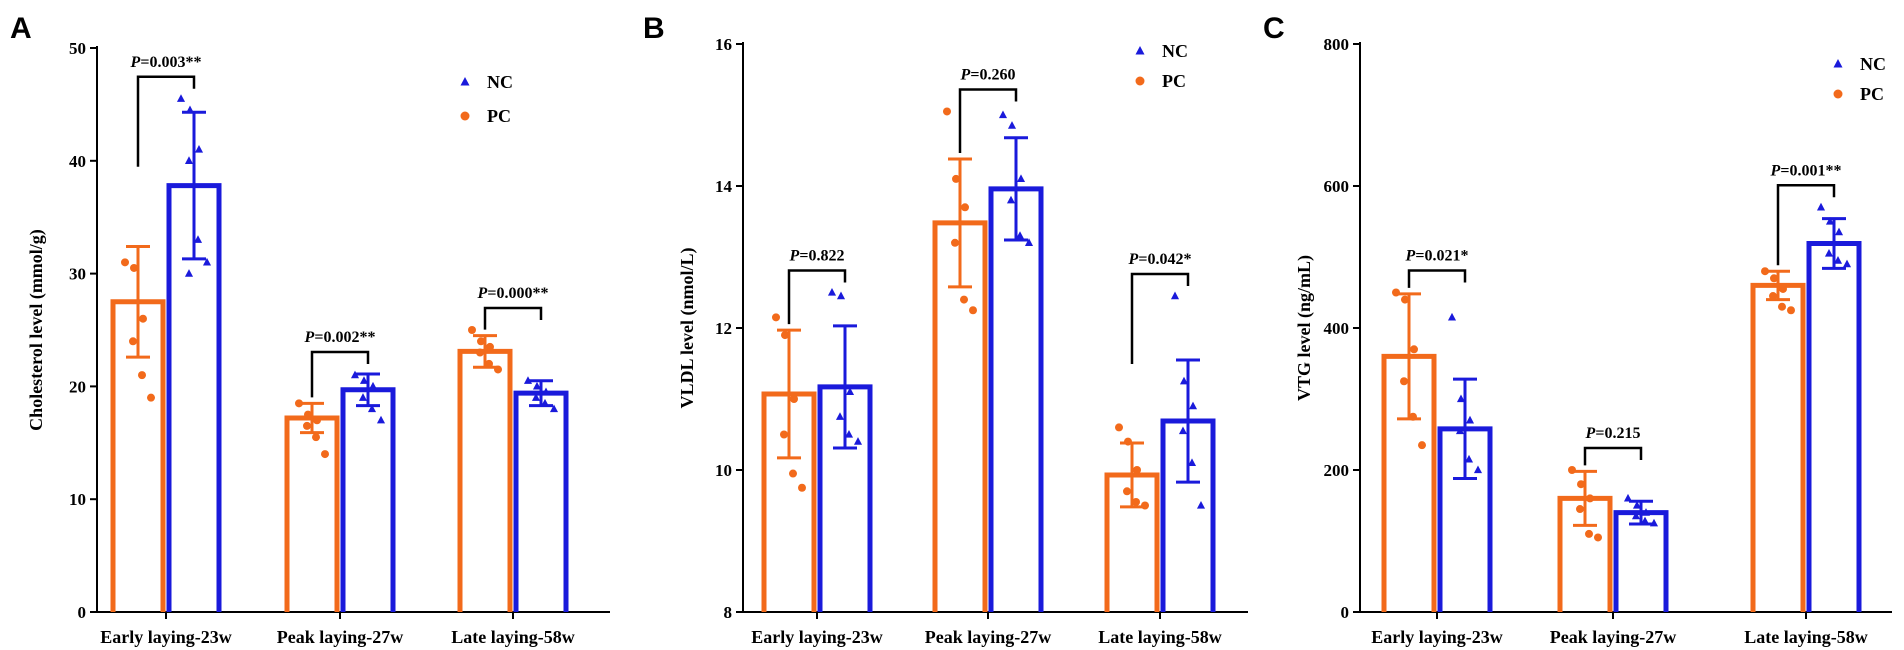 This screenshot has width=1904, height=650. Describe the element at coordinates (1641, 561) in the screenshot. I see `panel-c-bar-nc-peak-laying-27w` at that location.